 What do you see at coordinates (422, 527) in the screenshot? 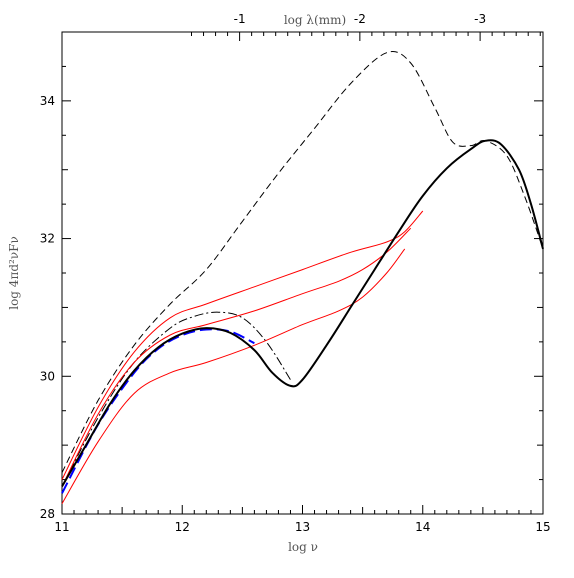
I see `x-tick-label: 14` at bounding box center [422, 527].